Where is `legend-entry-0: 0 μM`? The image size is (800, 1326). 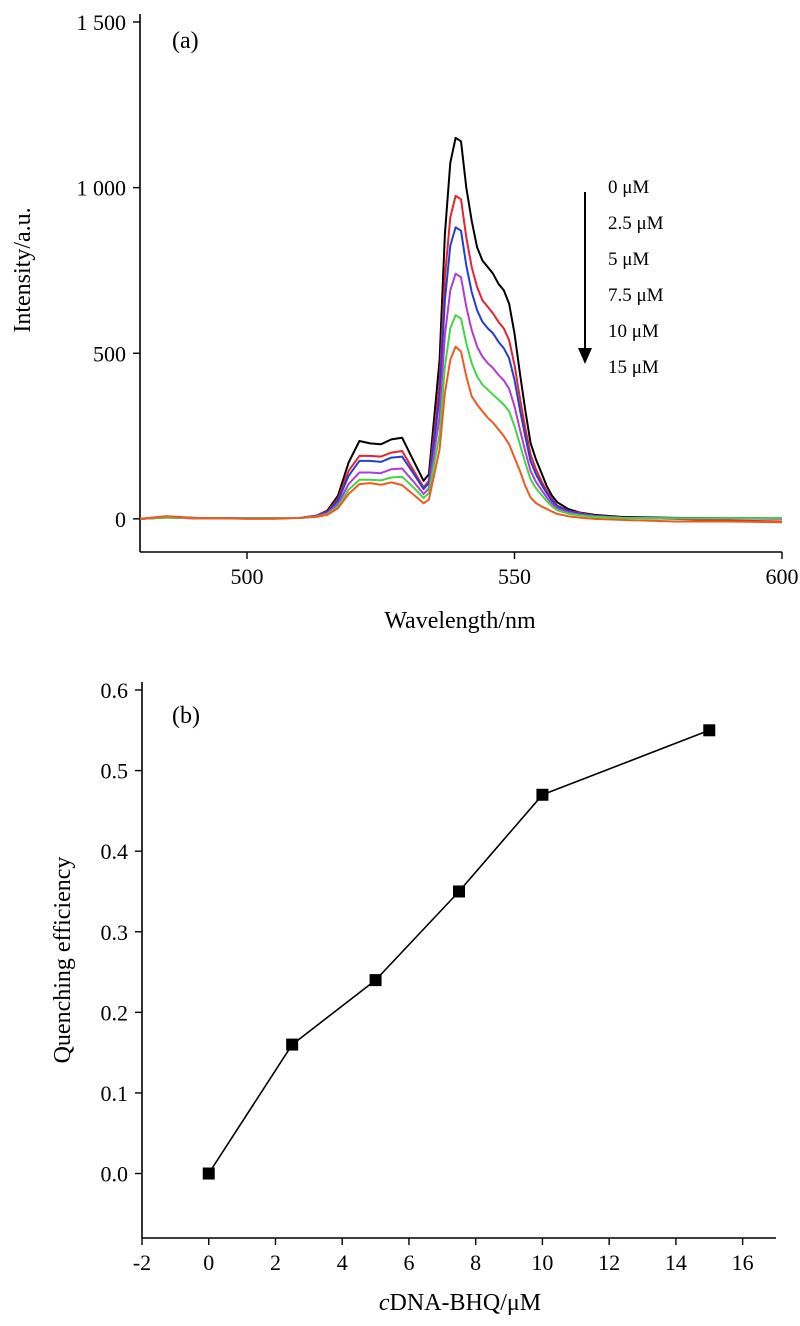
legend-entry-0: 0 μM is located at coordinates (628, 187).